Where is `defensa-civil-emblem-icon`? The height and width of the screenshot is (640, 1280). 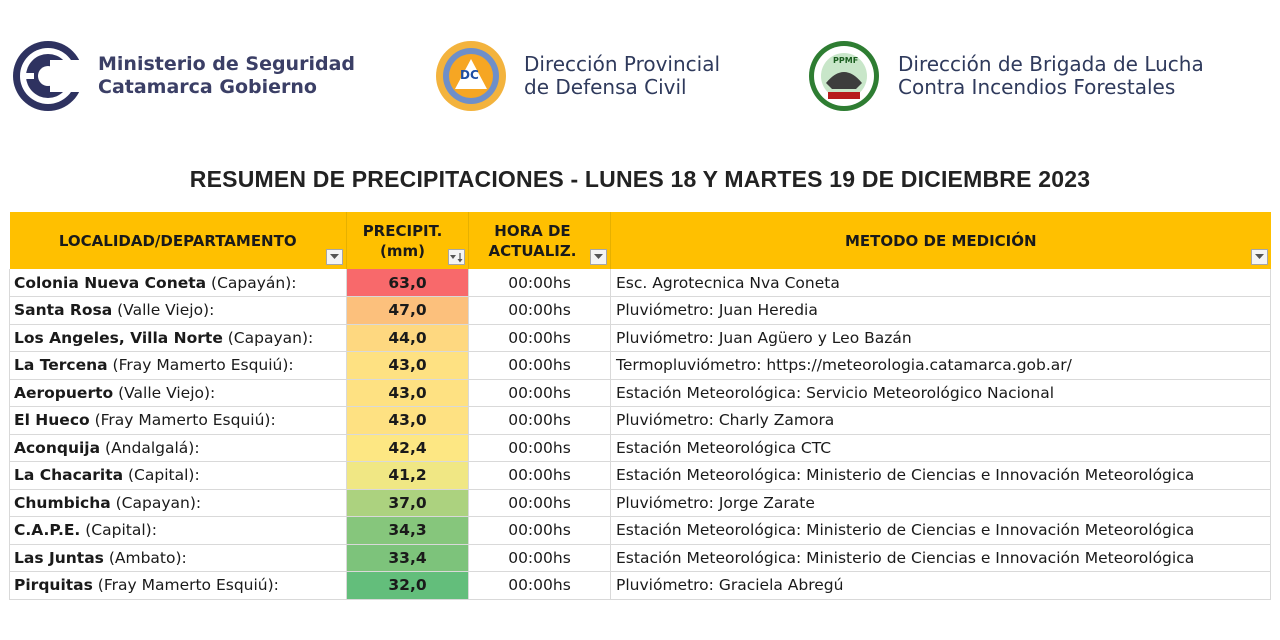
defensa-civil-emblem-icon is located at coordinates (471, 76).